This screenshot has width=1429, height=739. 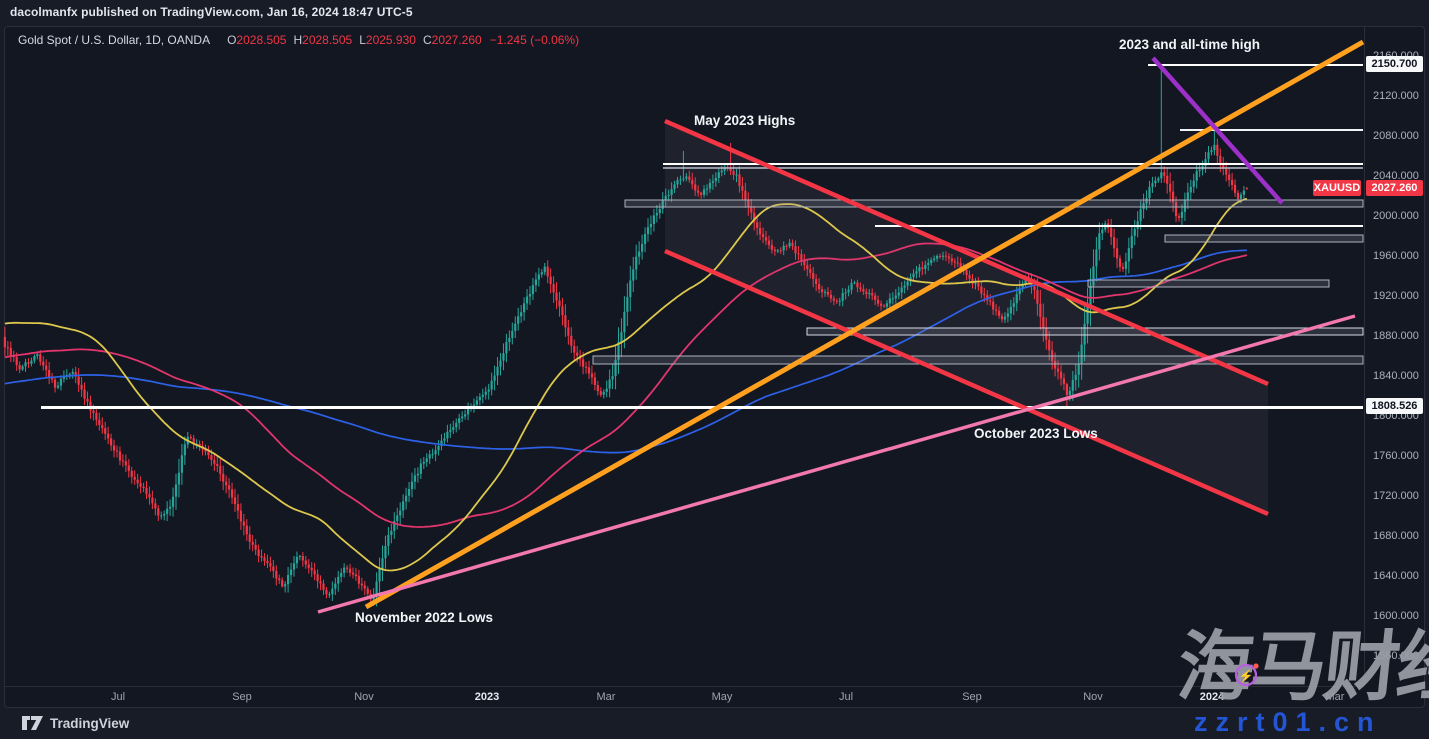 What do you see at coordinates (1190, 44) in the screenshot?
I see `annotation-ath: 2023 and all-time high` at bounding box center [1190, 44].